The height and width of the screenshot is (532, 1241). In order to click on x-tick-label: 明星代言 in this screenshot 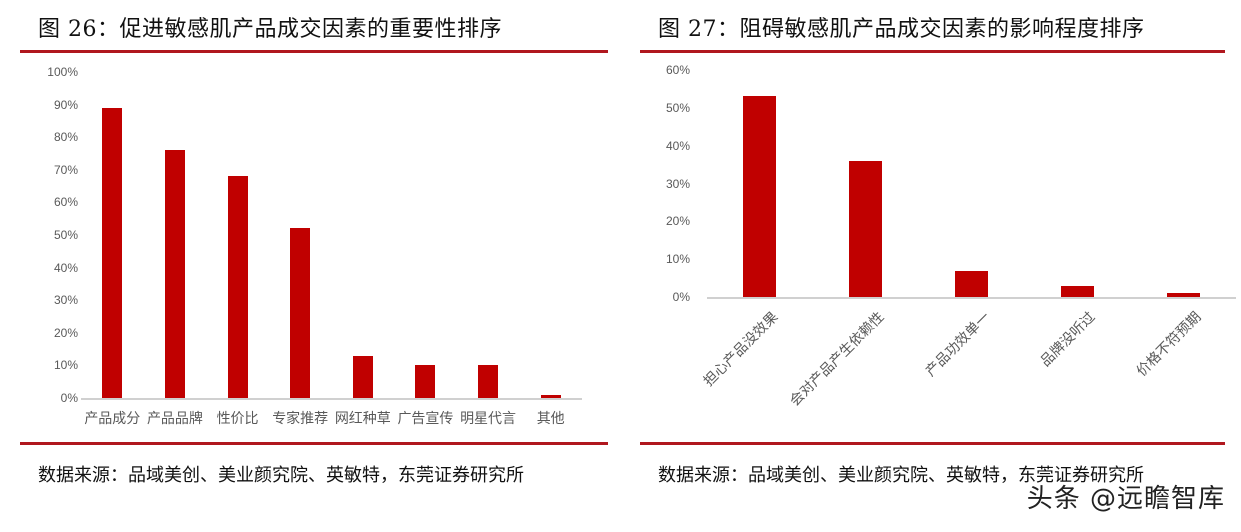, I will do `click(488, 419)`.